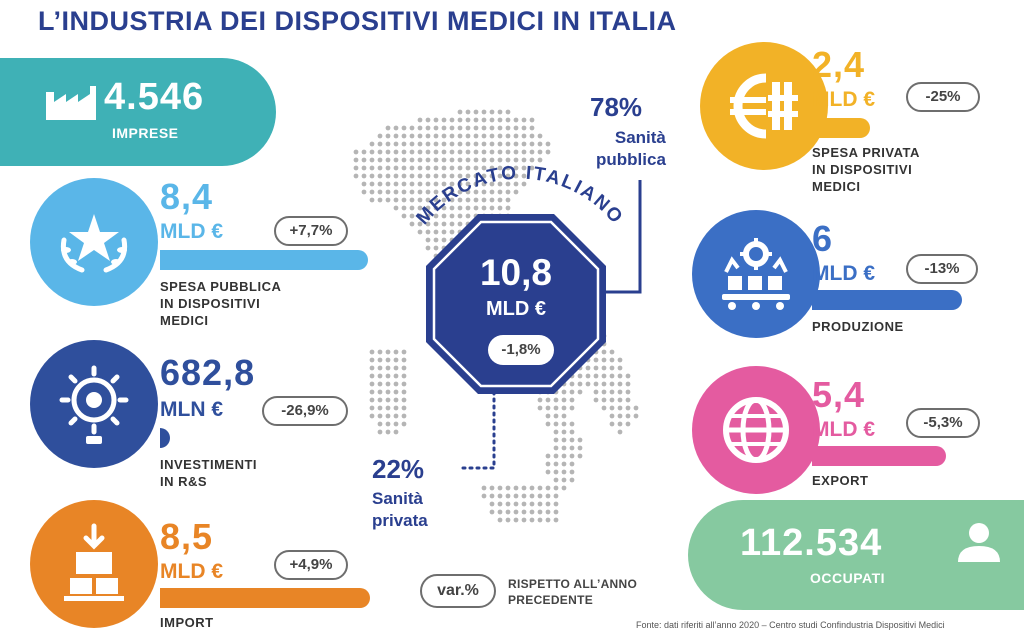 This screenshot has width=1024, height=637. Describe the element at coordinates (848, 578) in the screenshot. I see `occupati-label: OCCUPATI` at that location.